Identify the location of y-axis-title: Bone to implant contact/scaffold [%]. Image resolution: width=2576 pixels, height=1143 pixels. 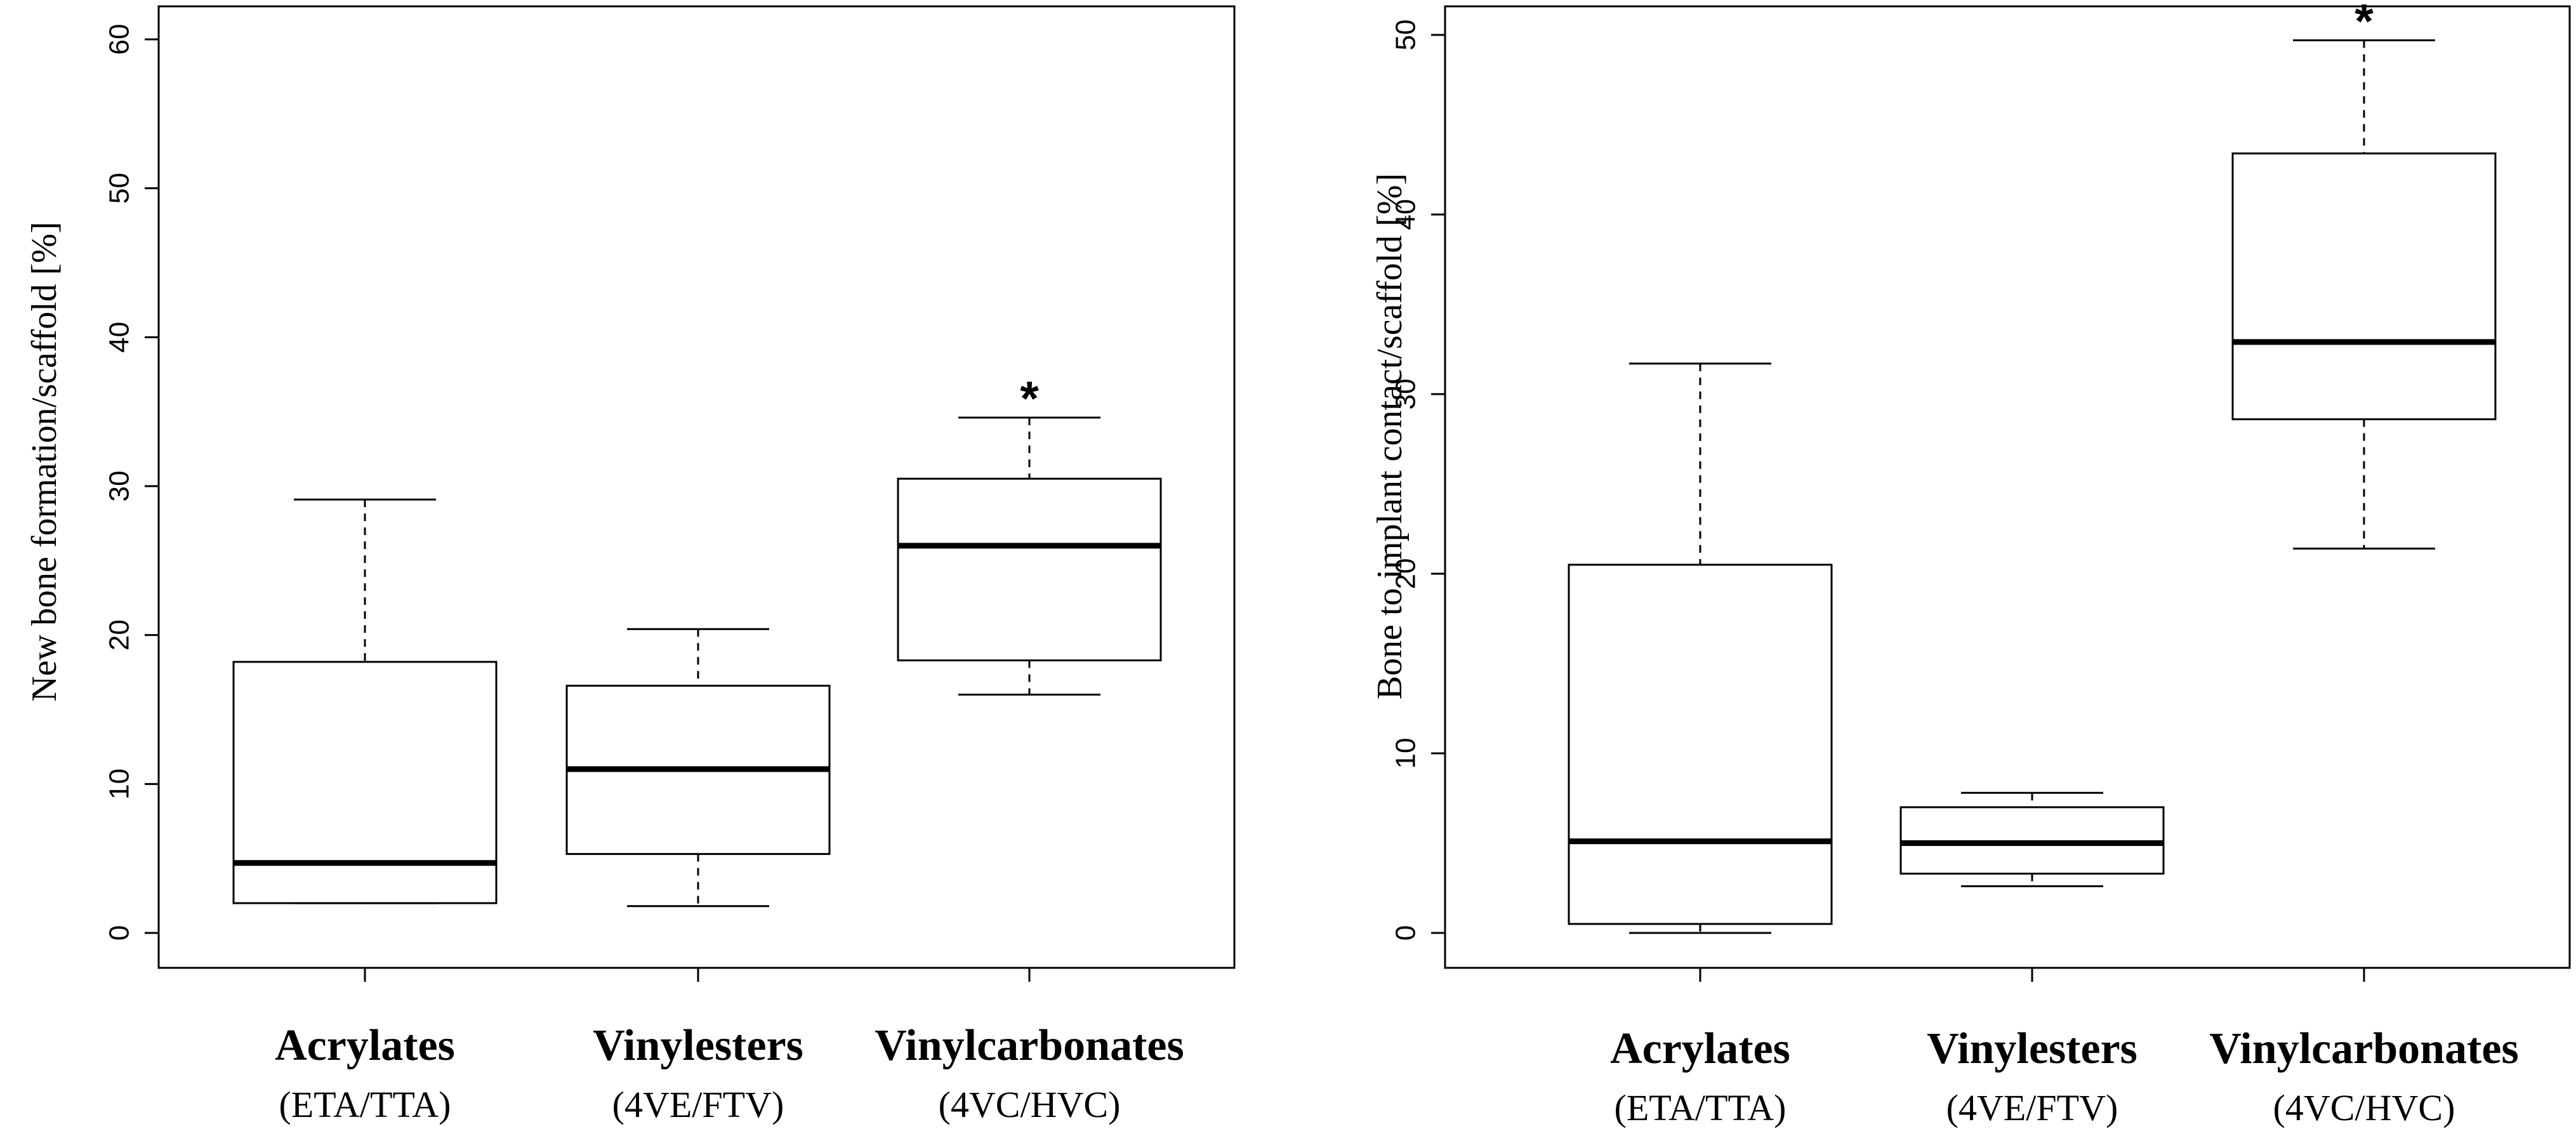
(1390, 436).